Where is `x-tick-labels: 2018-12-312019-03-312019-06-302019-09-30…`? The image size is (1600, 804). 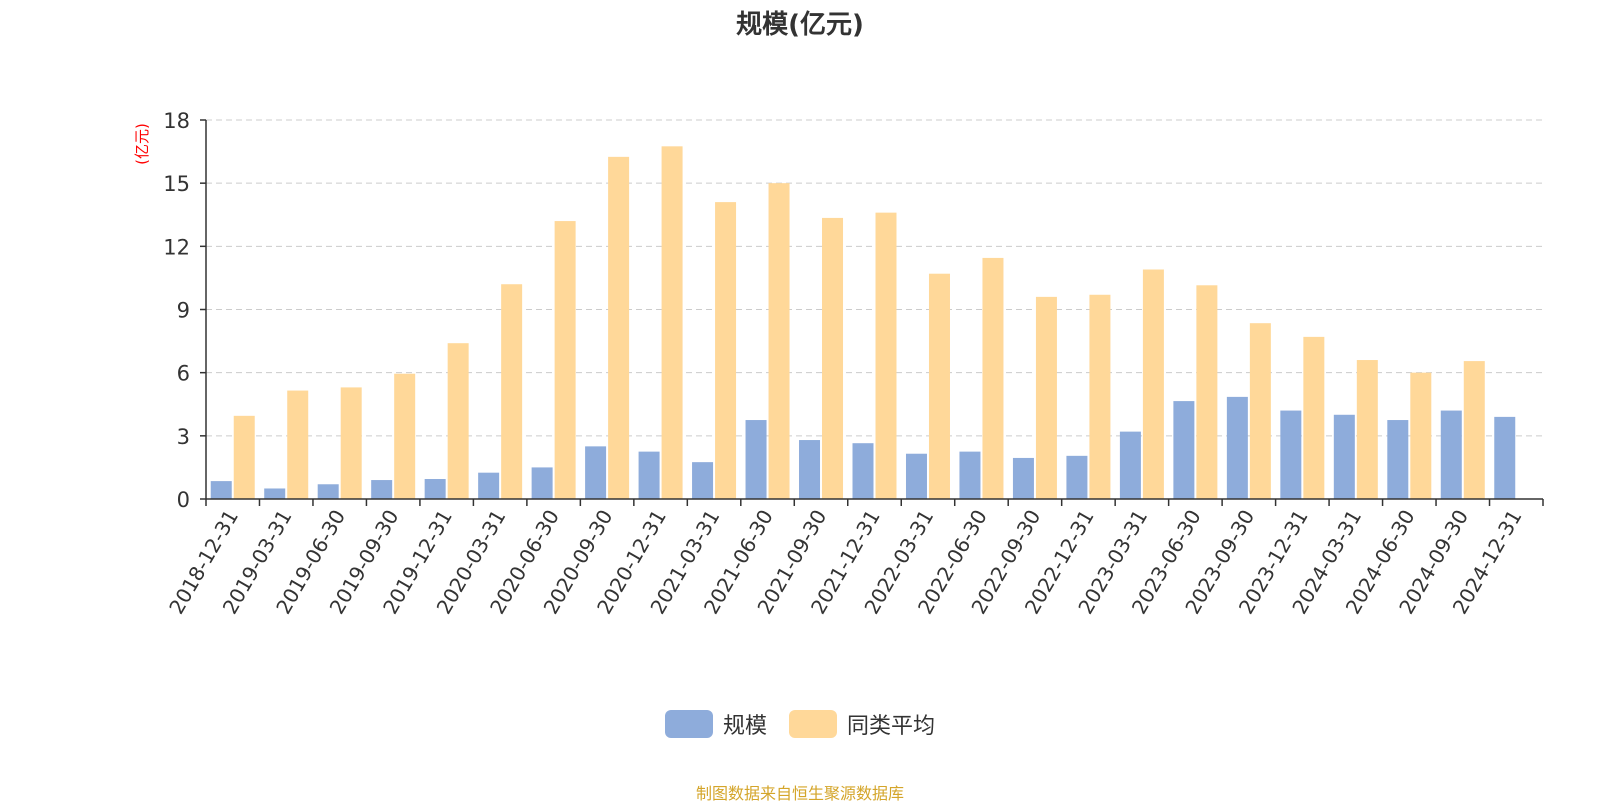 x-tick-labels: 2018-12-312019-03-312019-06-302019-09-30… is located at coordinates (845, 561).